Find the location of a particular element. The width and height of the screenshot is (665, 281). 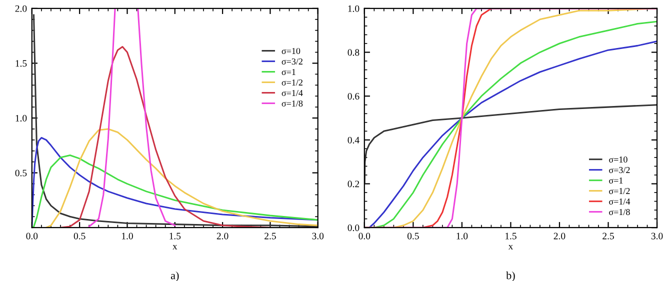

y-tick-label: 0.5 is located at coordinates (21, 173).